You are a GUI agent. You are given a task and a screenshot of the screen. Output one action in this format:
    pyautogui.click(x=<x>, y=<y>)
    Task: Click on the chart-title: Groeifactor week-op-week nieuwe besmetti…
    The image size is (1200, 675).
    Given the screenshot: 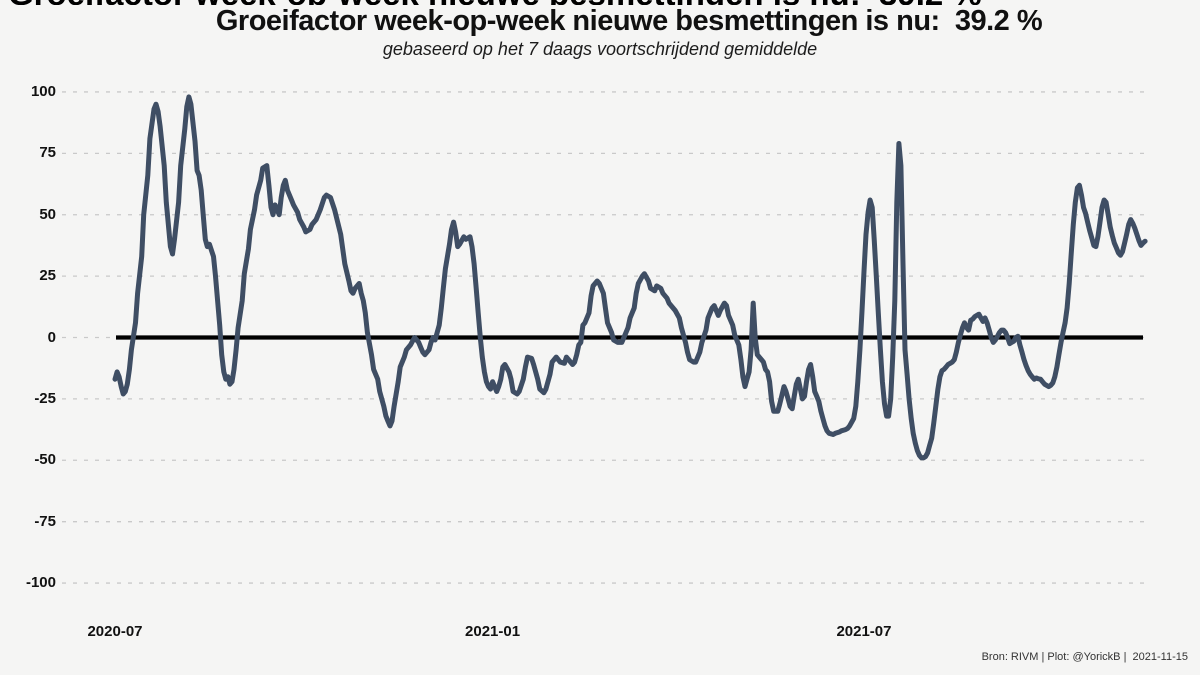 What is the action you would take?
    pyautogui.click(x=629, y=21)
    